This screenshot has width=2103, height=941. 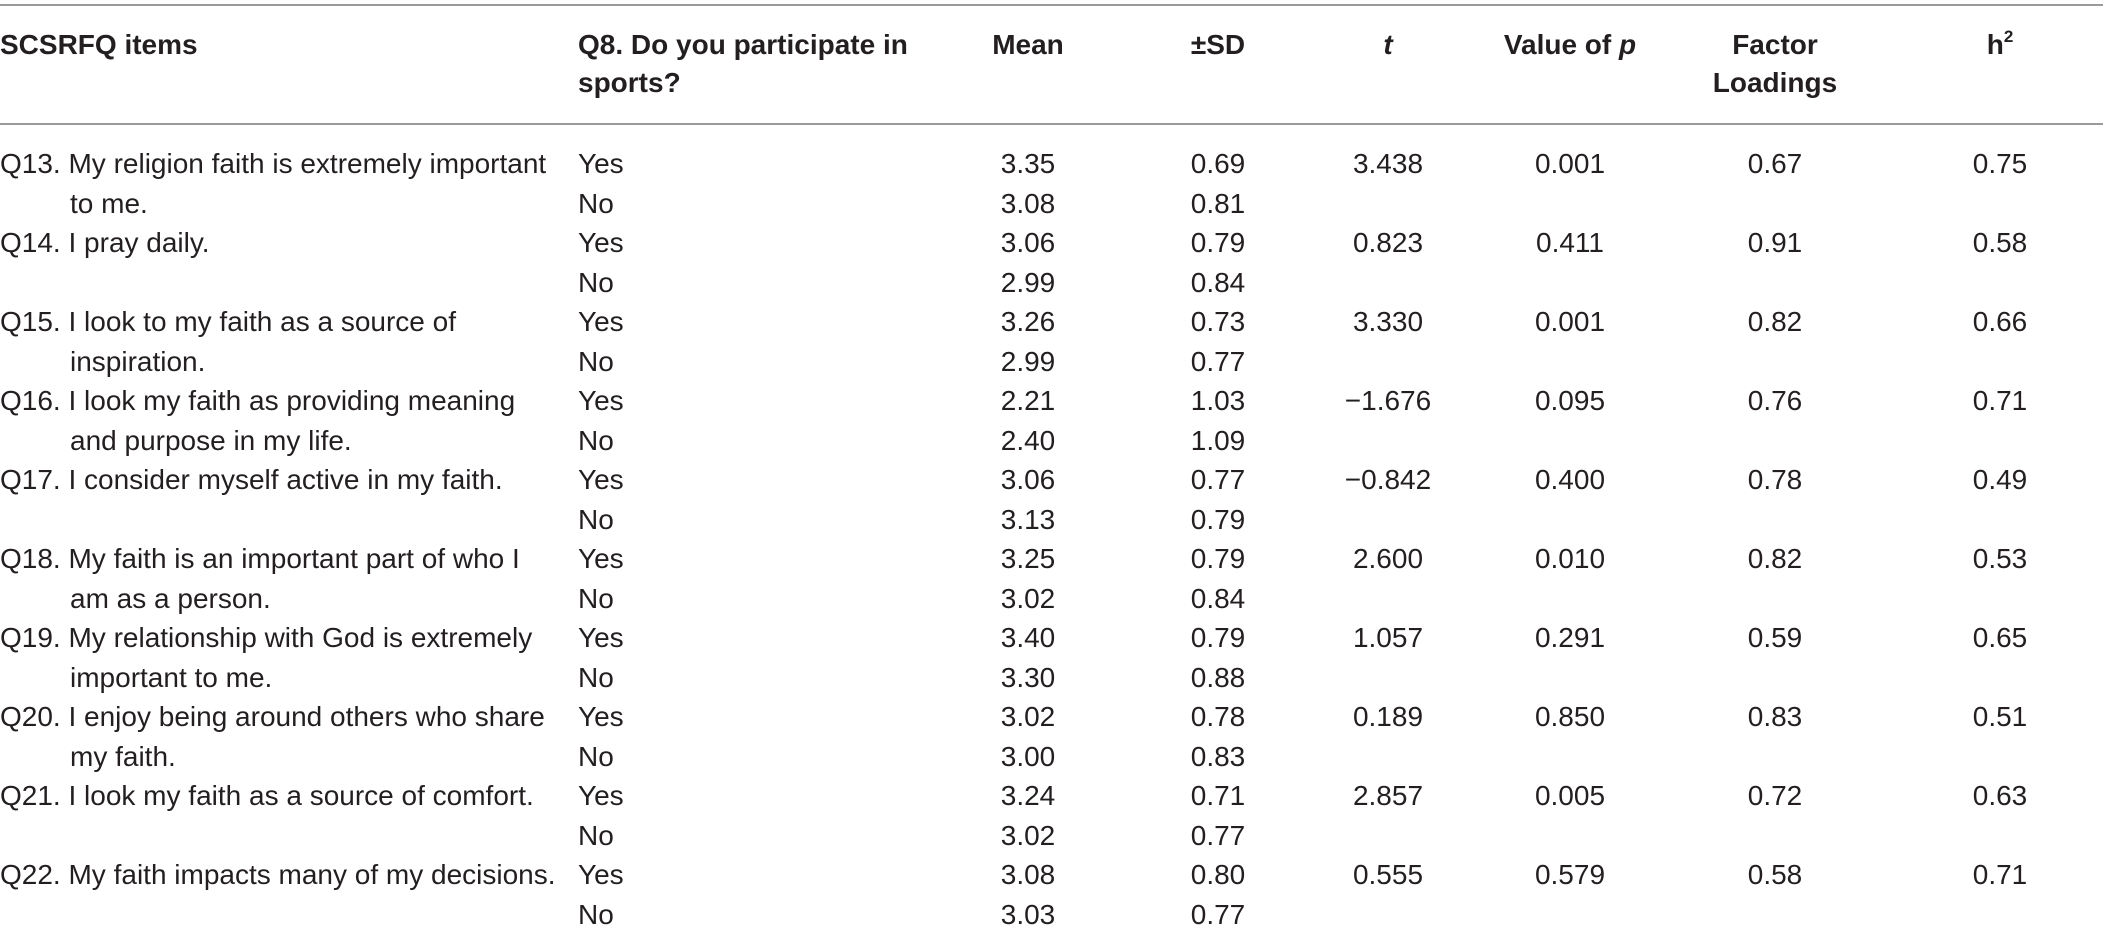 I want to click on item-text: Q14. I pray daily., so click(x=105, y=242).